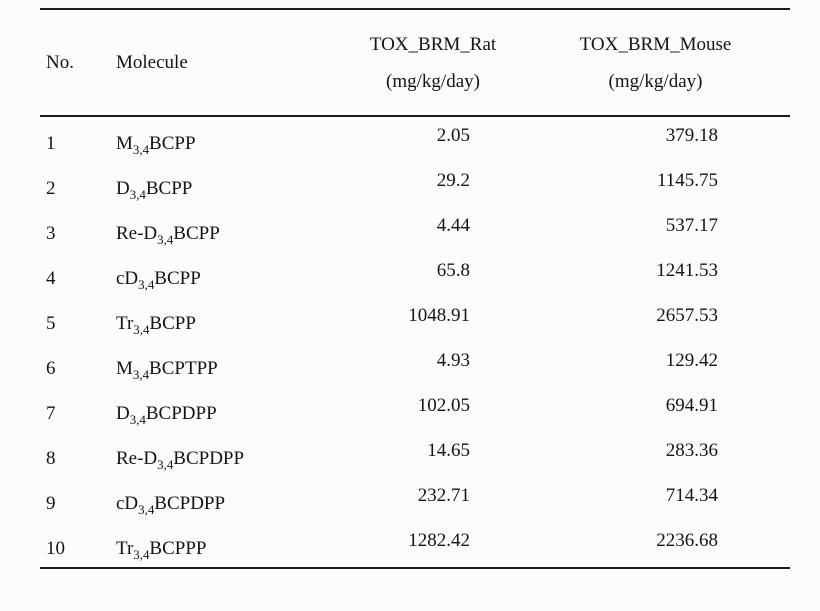  What do you see at coordinates (415, 116) in the screenshot?
I see `table-header-rule` at bounding box center [415, 116].